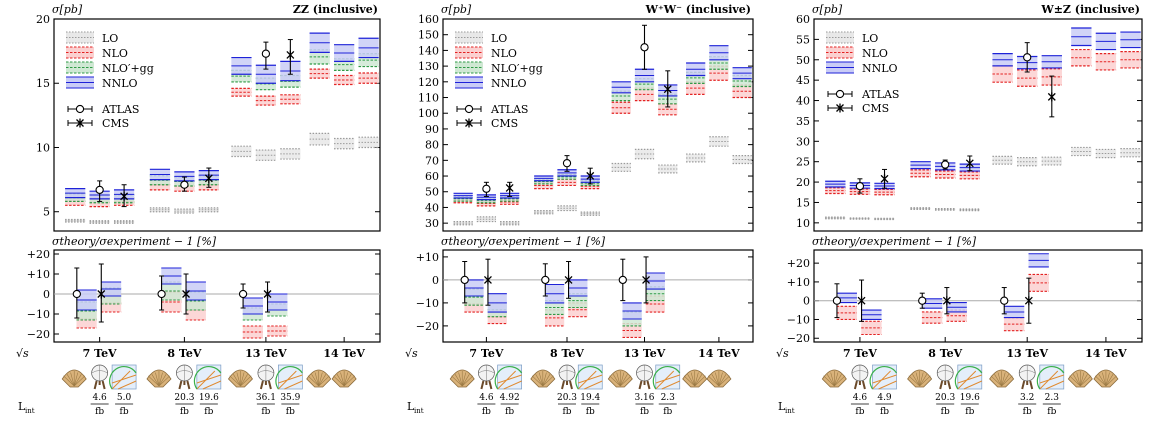 This screenshot has height=421, width=1153. What do you see at coordinates (428, 98) in the screenshot?
I see `y-tick-label: 110` at bounding box center [428, 98].